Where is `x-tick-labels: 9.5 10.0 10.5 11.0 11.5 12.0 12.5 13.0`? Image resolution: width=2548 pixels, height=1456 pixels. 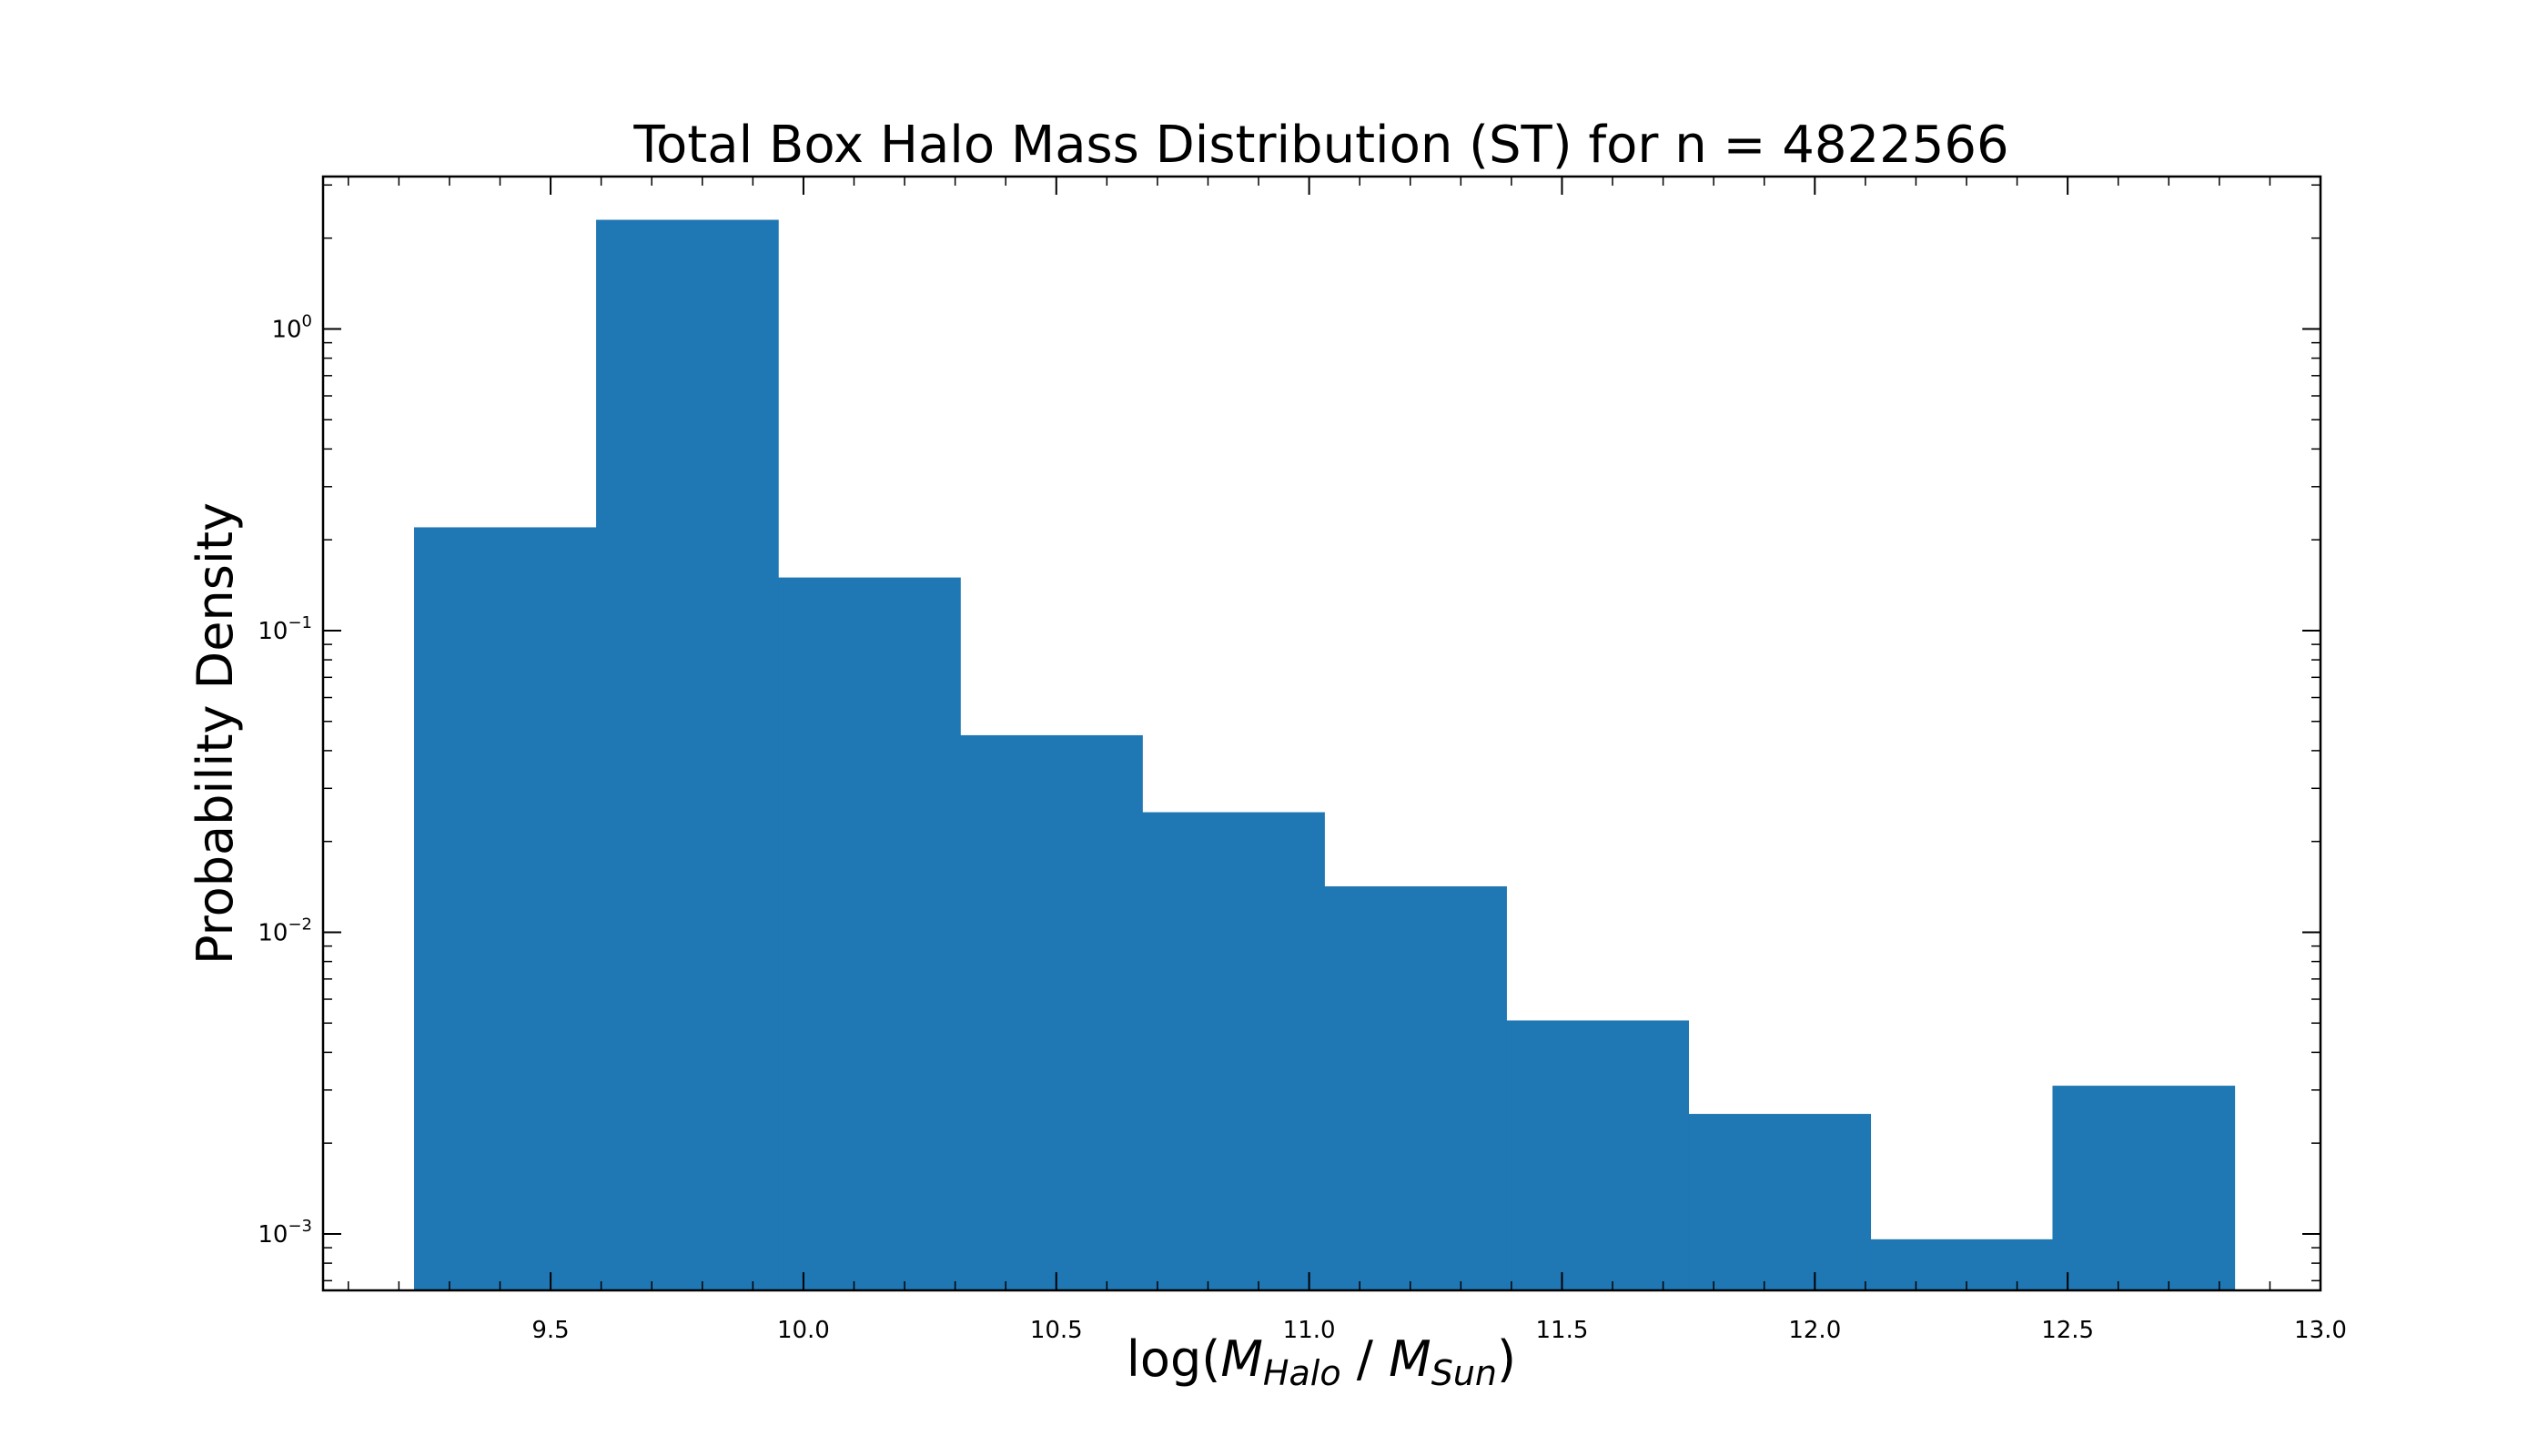 x-tick-labels: 9.5 10.0 10.5 11.0 11.5 12.0 12.5 13.0 is located at coordinates (1439, 1331).